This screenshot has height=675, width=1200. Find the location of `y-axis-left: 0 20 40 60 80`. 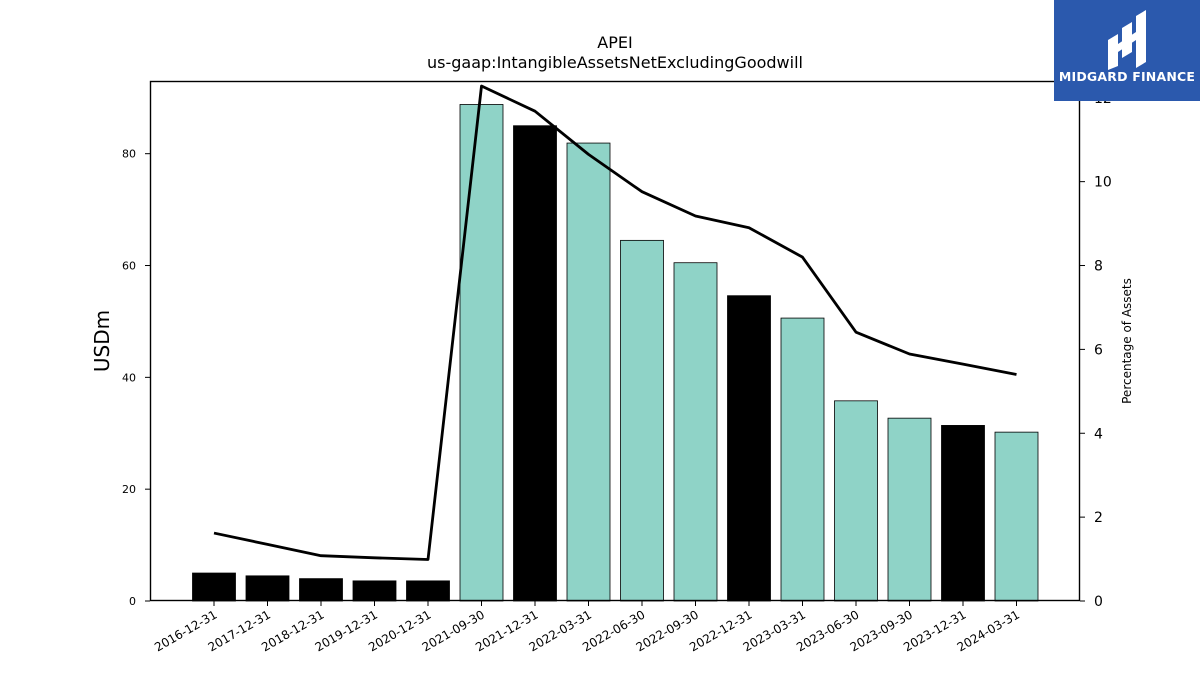

y-axis-left: 0 20 40 60 80 is located at coordinates (136, 378).